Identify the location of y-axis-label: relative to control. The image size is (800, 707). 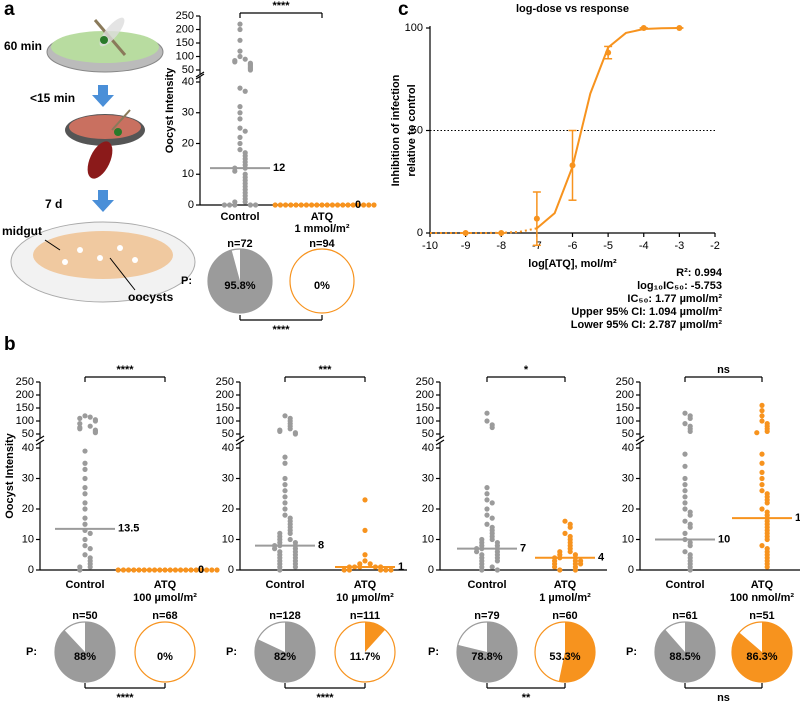
(412, 130).